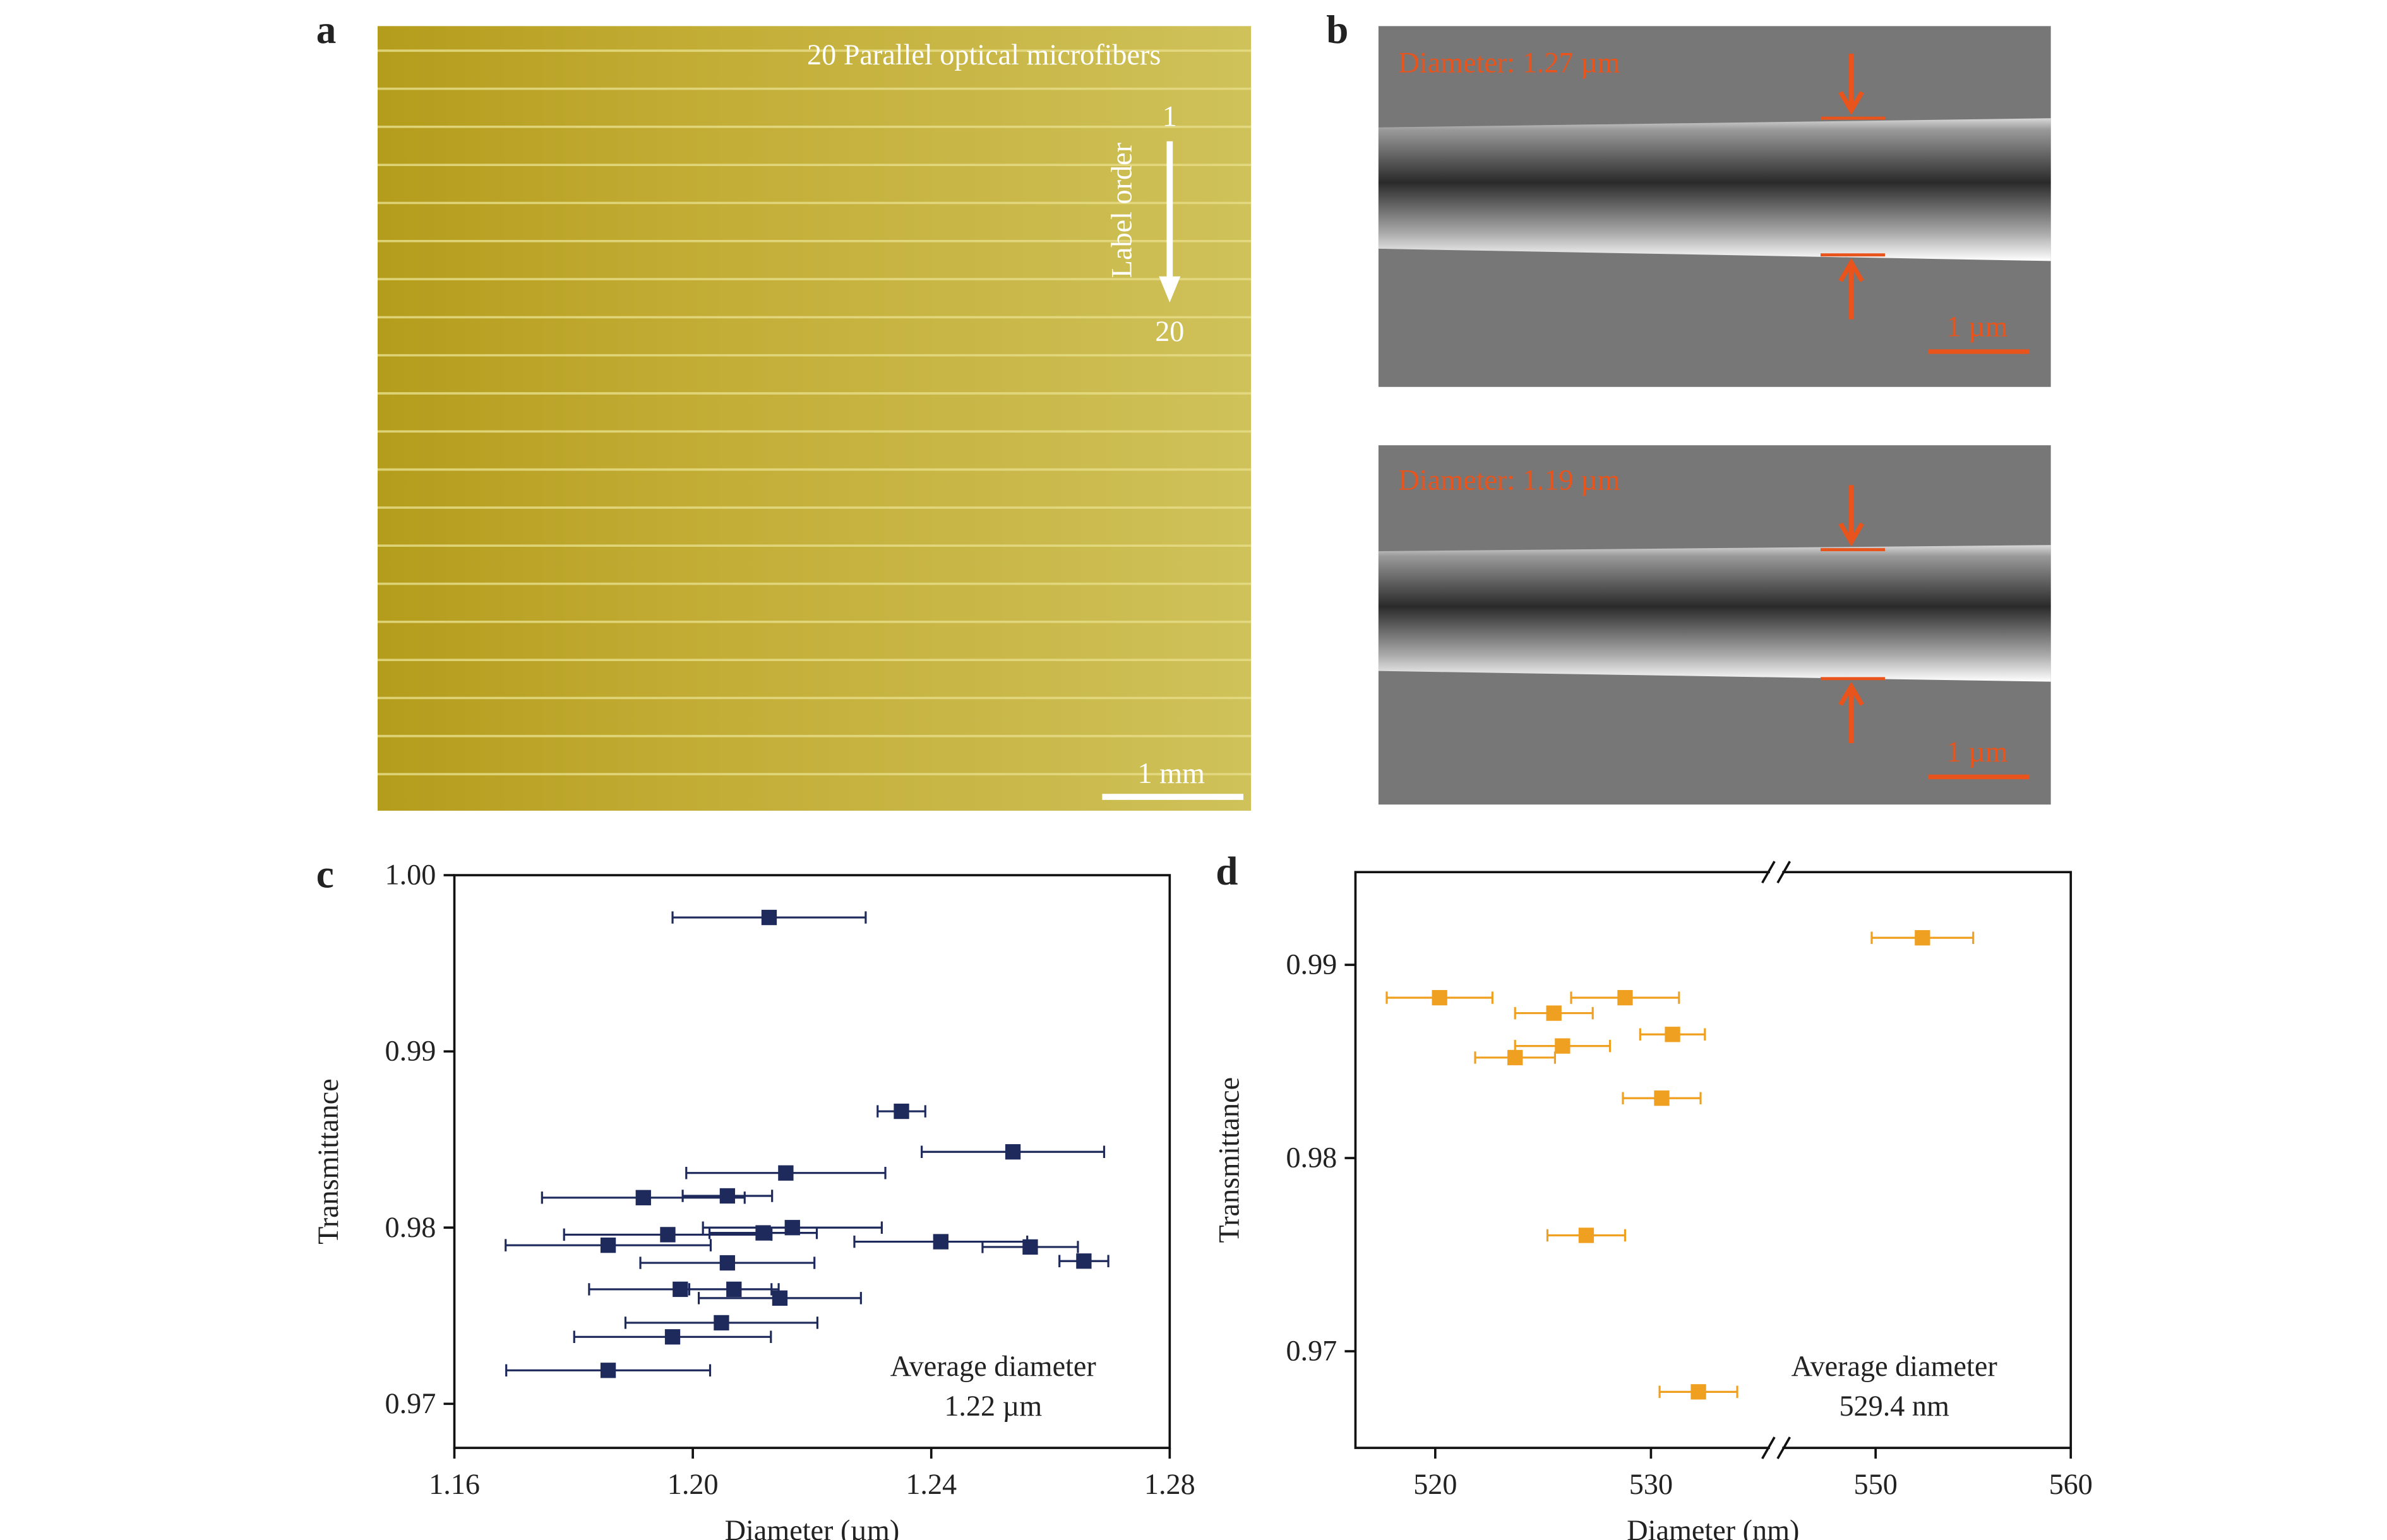 The height and width of the screenshot is (1540, 2387). Describe the element at coordinates (1171, 773) in the screenshot. I see `scale-label: 1 mm` at that location.